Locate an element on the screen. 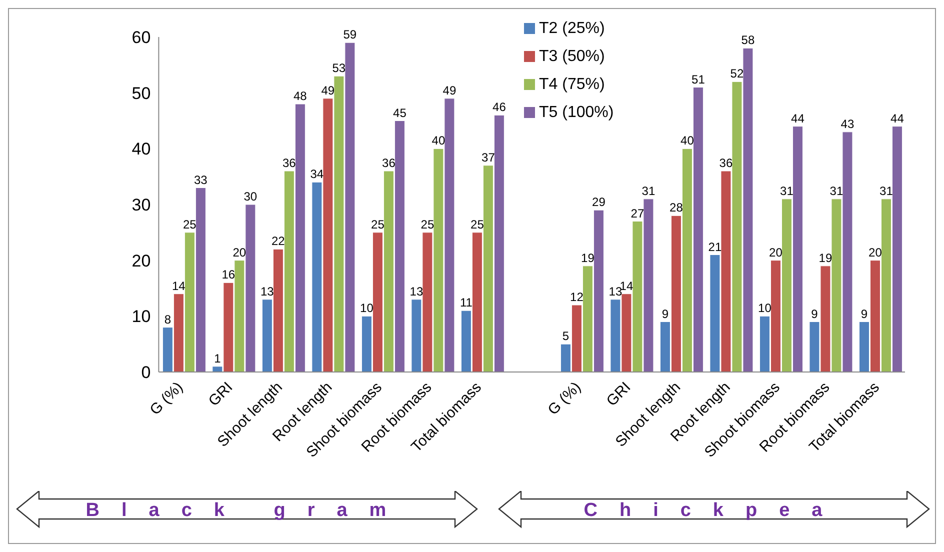 Image resolution: width=944 pixels, height=552 pixels. data-label: 33 is located at coordinates (201, 179).